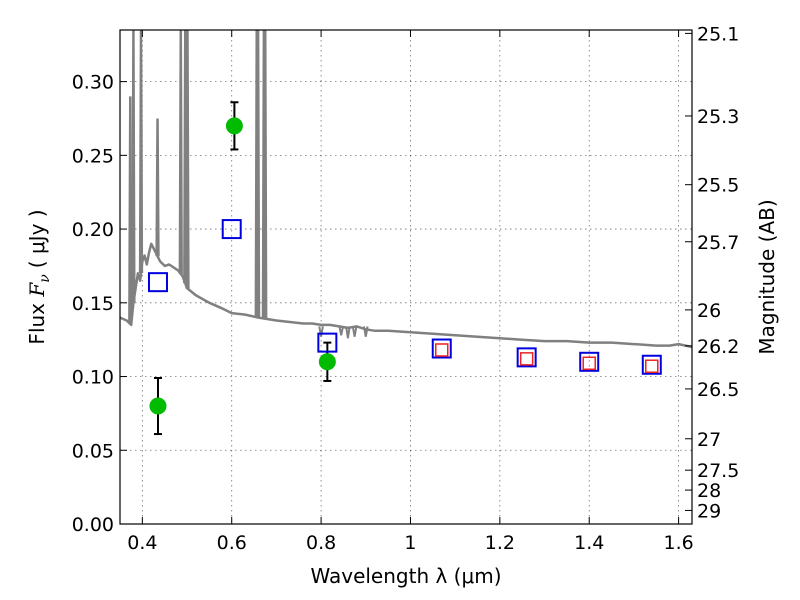  What do you see at coordinates (410, 543) in the screenshot?
I see `x-tick-label: 1` at bounding box center [410, 543].